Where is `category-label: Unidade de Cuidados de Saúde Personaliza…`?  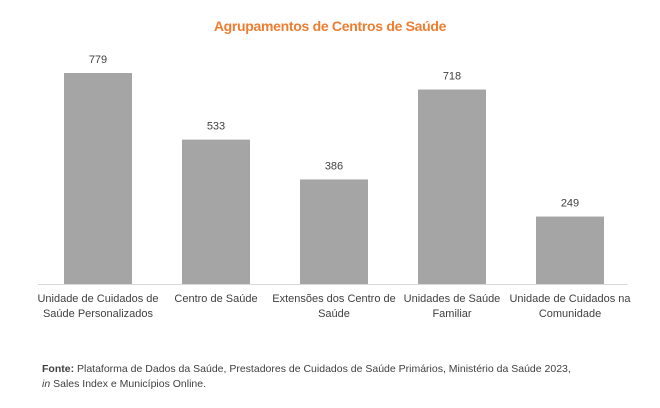 category-label: Unidade de Cuidados de Saúde Personaliza… is located at coordinates (98, 306).